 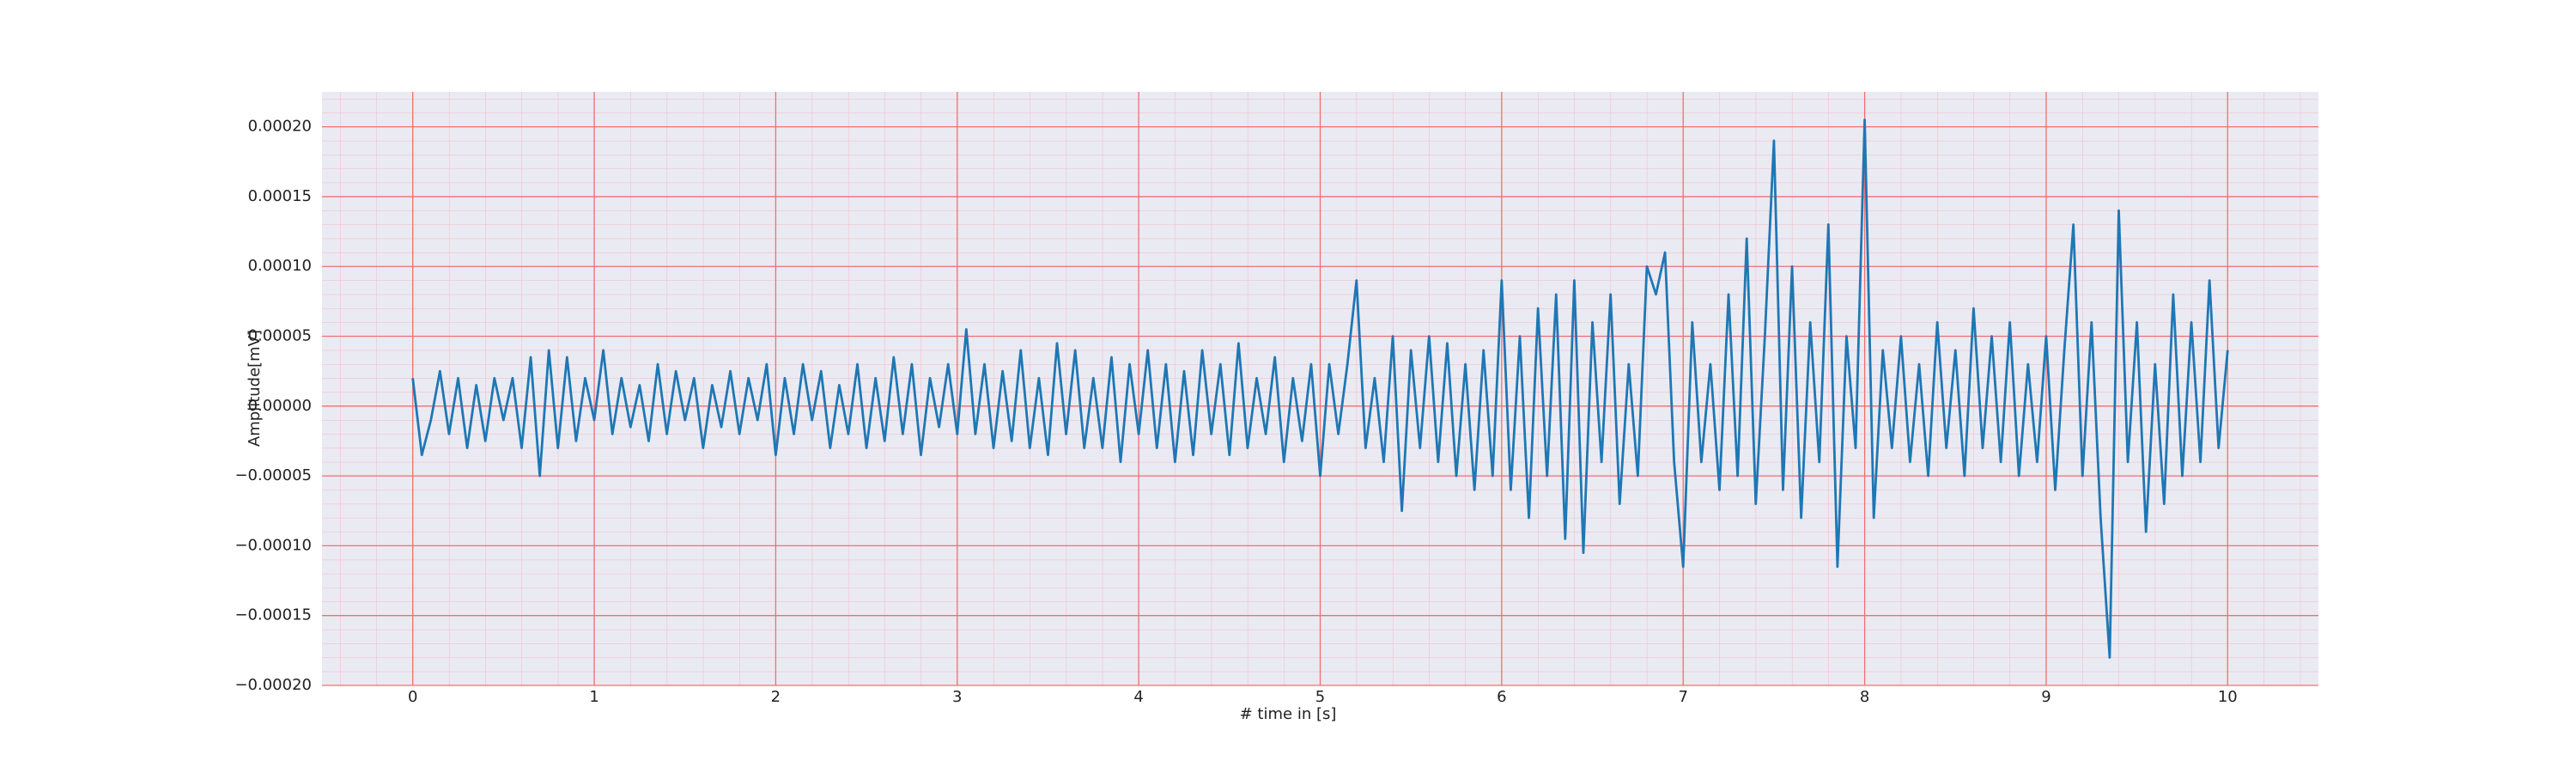 I want to click on y-tick-label: −0.00005, so click(x=273, y=475).